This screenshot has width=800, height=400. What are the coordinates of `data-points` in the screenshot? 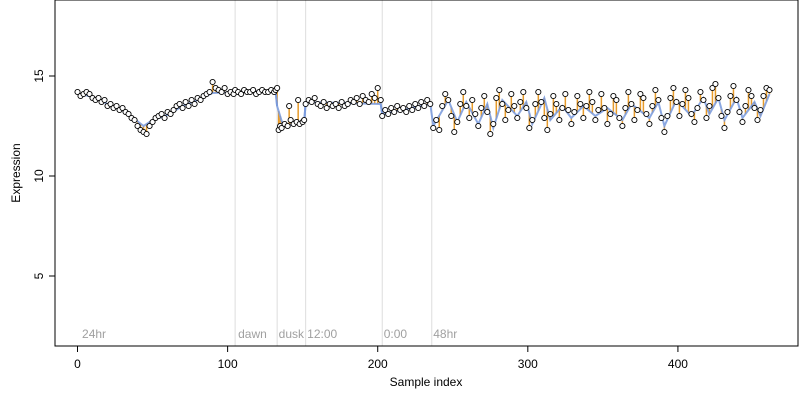 It's located at (423, 108).